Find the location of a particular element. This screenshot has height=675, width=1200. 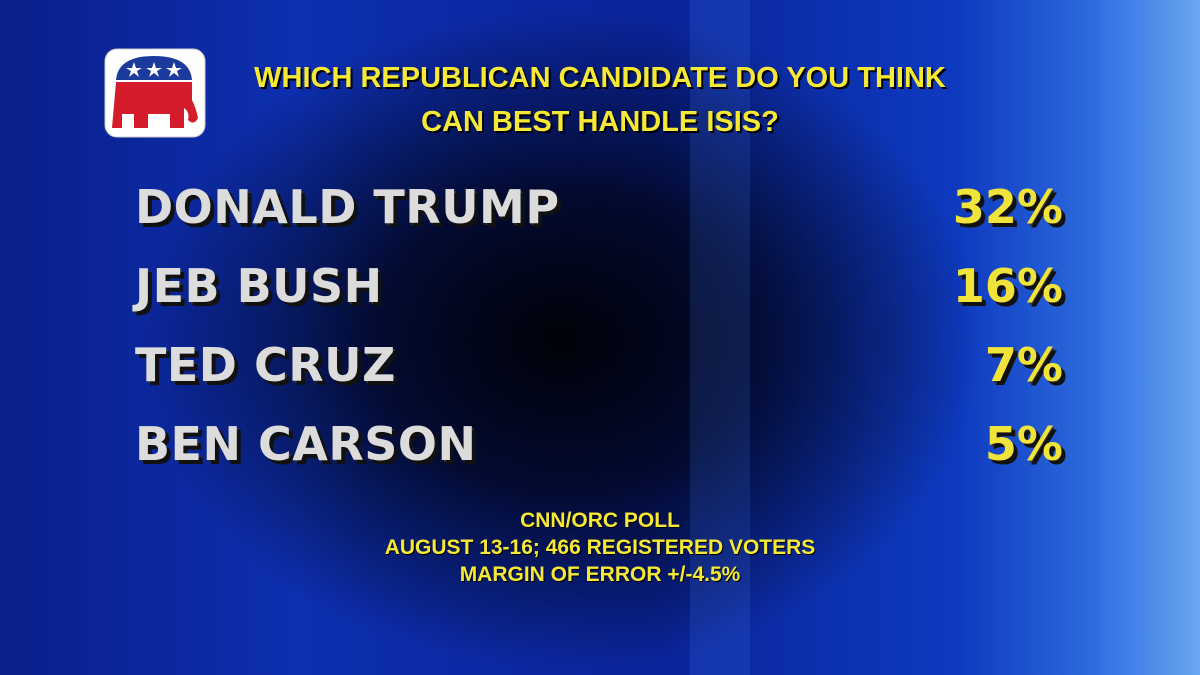

candidate-name: DONALD TRUMP is located at coordinates (347, 207).